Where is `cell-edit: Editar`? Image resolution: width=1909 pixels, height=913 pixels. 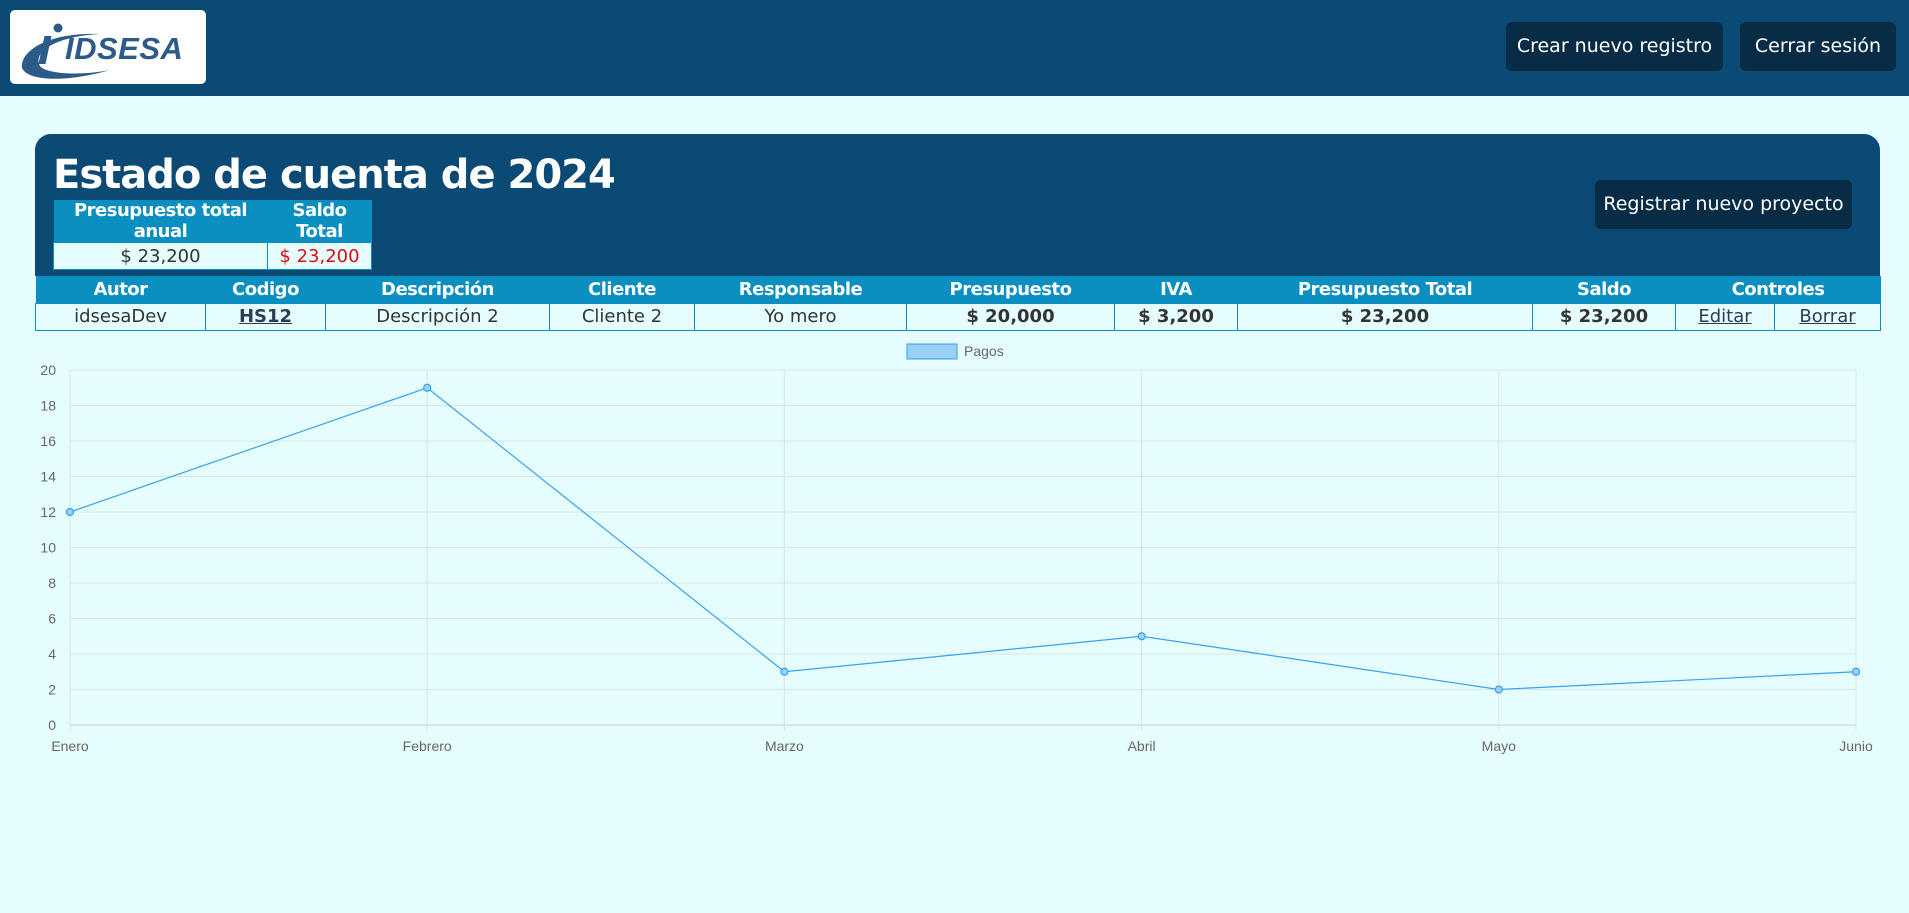 cell-edit: Editar is located at coordinates (1725, 316).